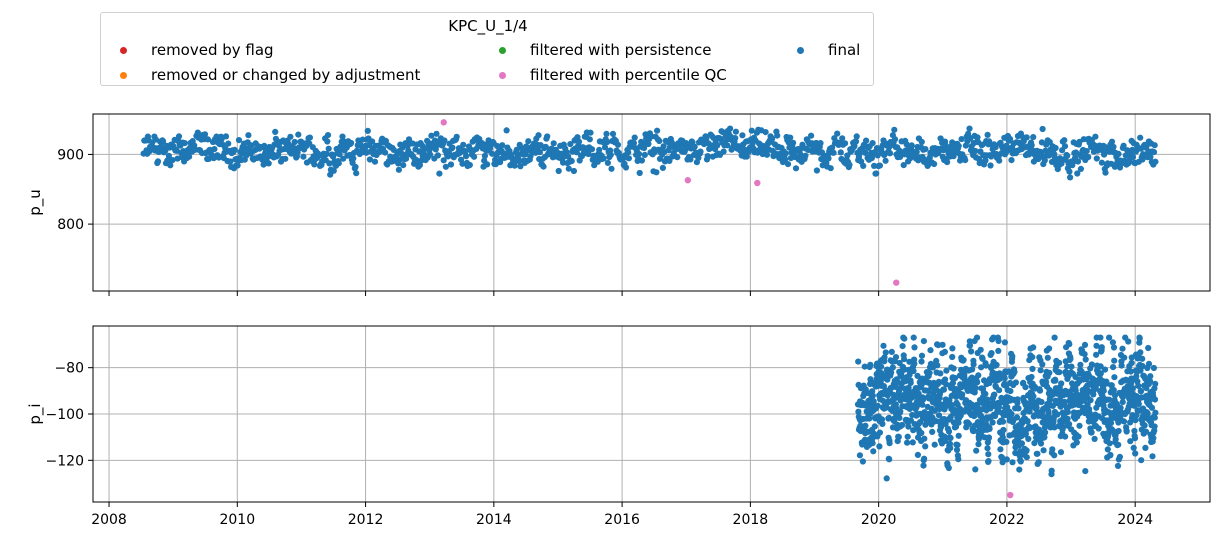 Image resolution: width=1220 pixels, height=542 pixels. What do you see at coordinates (1007, 520) in the screenshot?
I see `x-tick-label: 2022` at bounding box center [1007, 520].